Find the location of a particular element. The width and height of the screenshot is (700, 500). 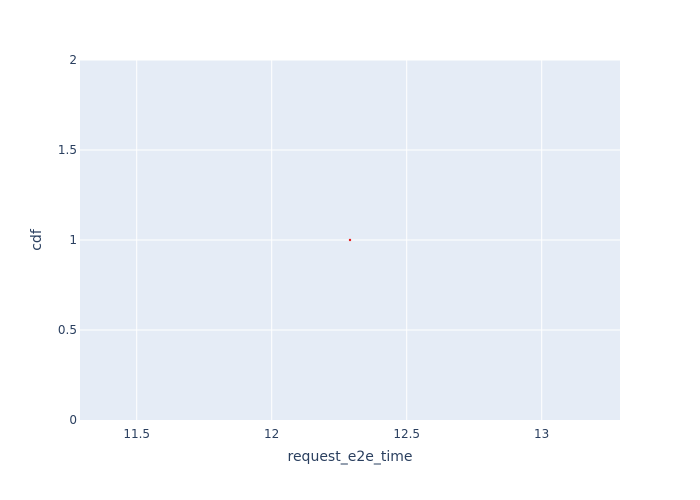

y-tick-label: 1.5 is located at coordinates (67, 150).